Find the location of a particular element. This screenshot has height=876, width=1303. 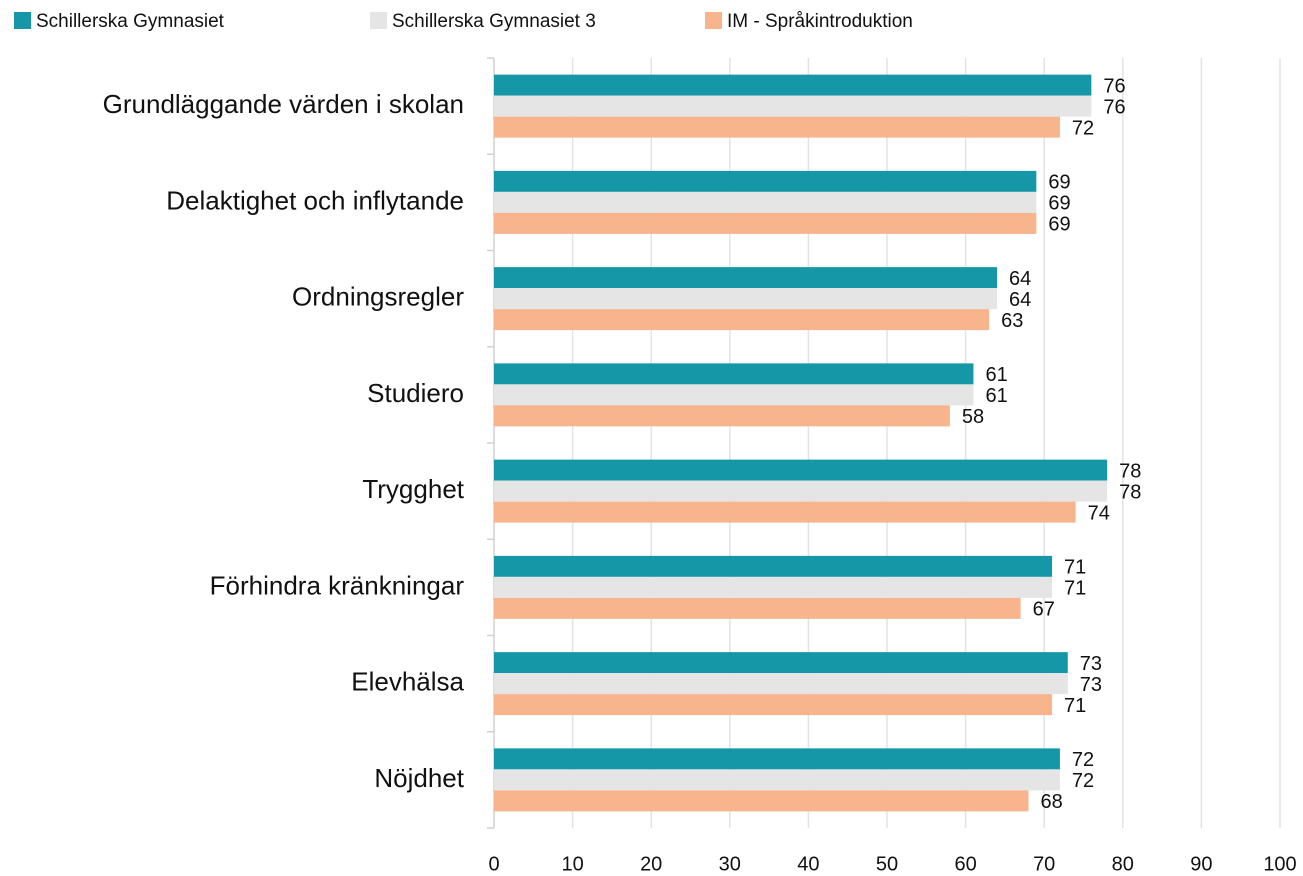

data-label: 58 is located at coordinates (973, 417).